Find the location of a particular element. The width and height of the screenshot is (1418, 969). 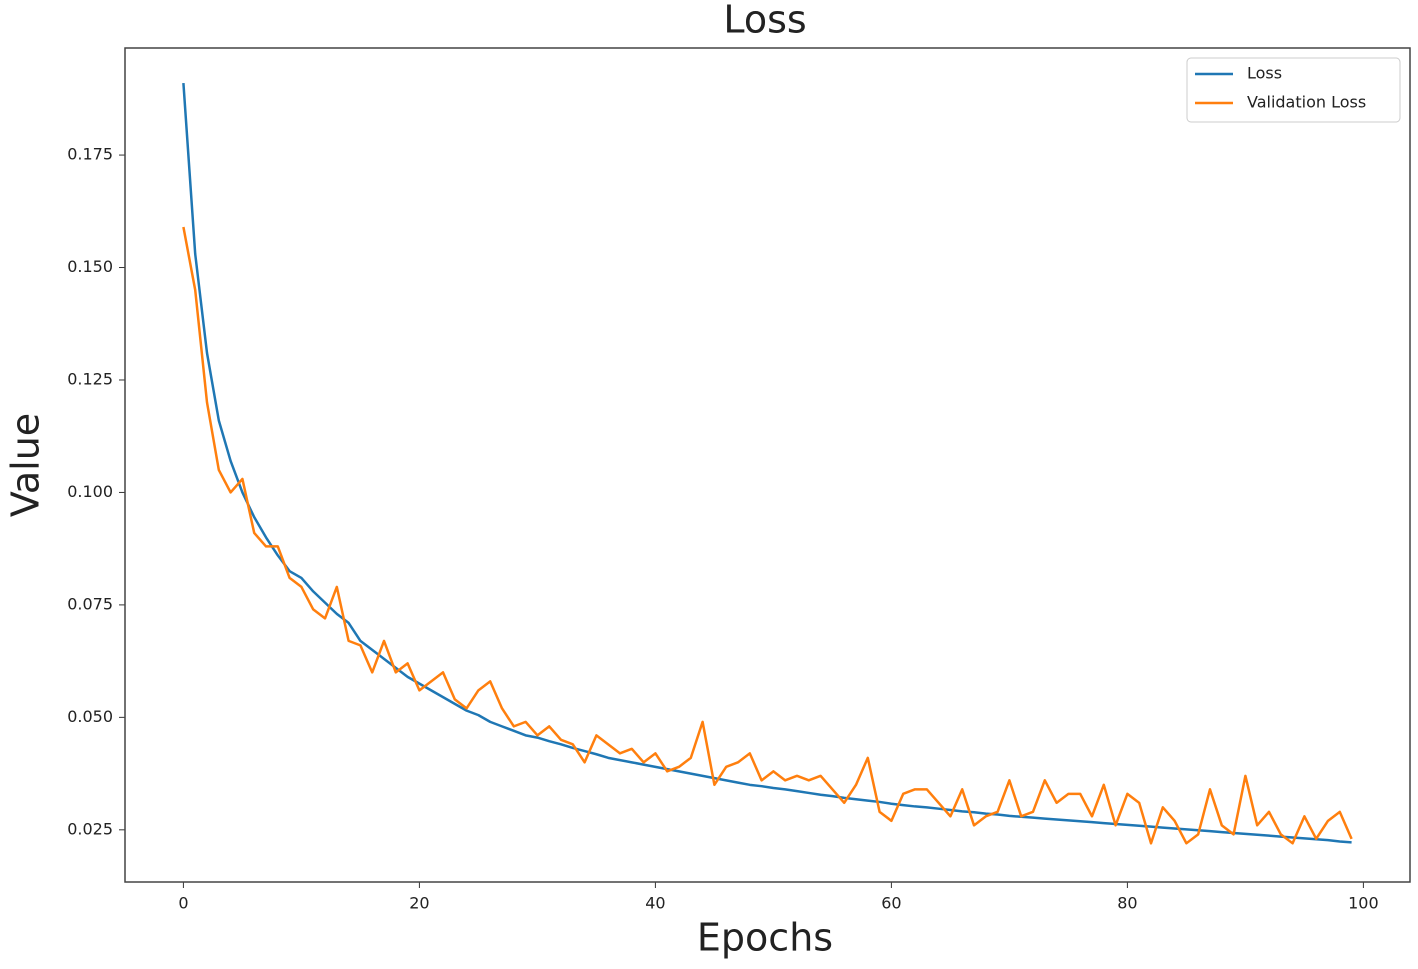

y-axis-label: Value is located at coordinates (26, 465).